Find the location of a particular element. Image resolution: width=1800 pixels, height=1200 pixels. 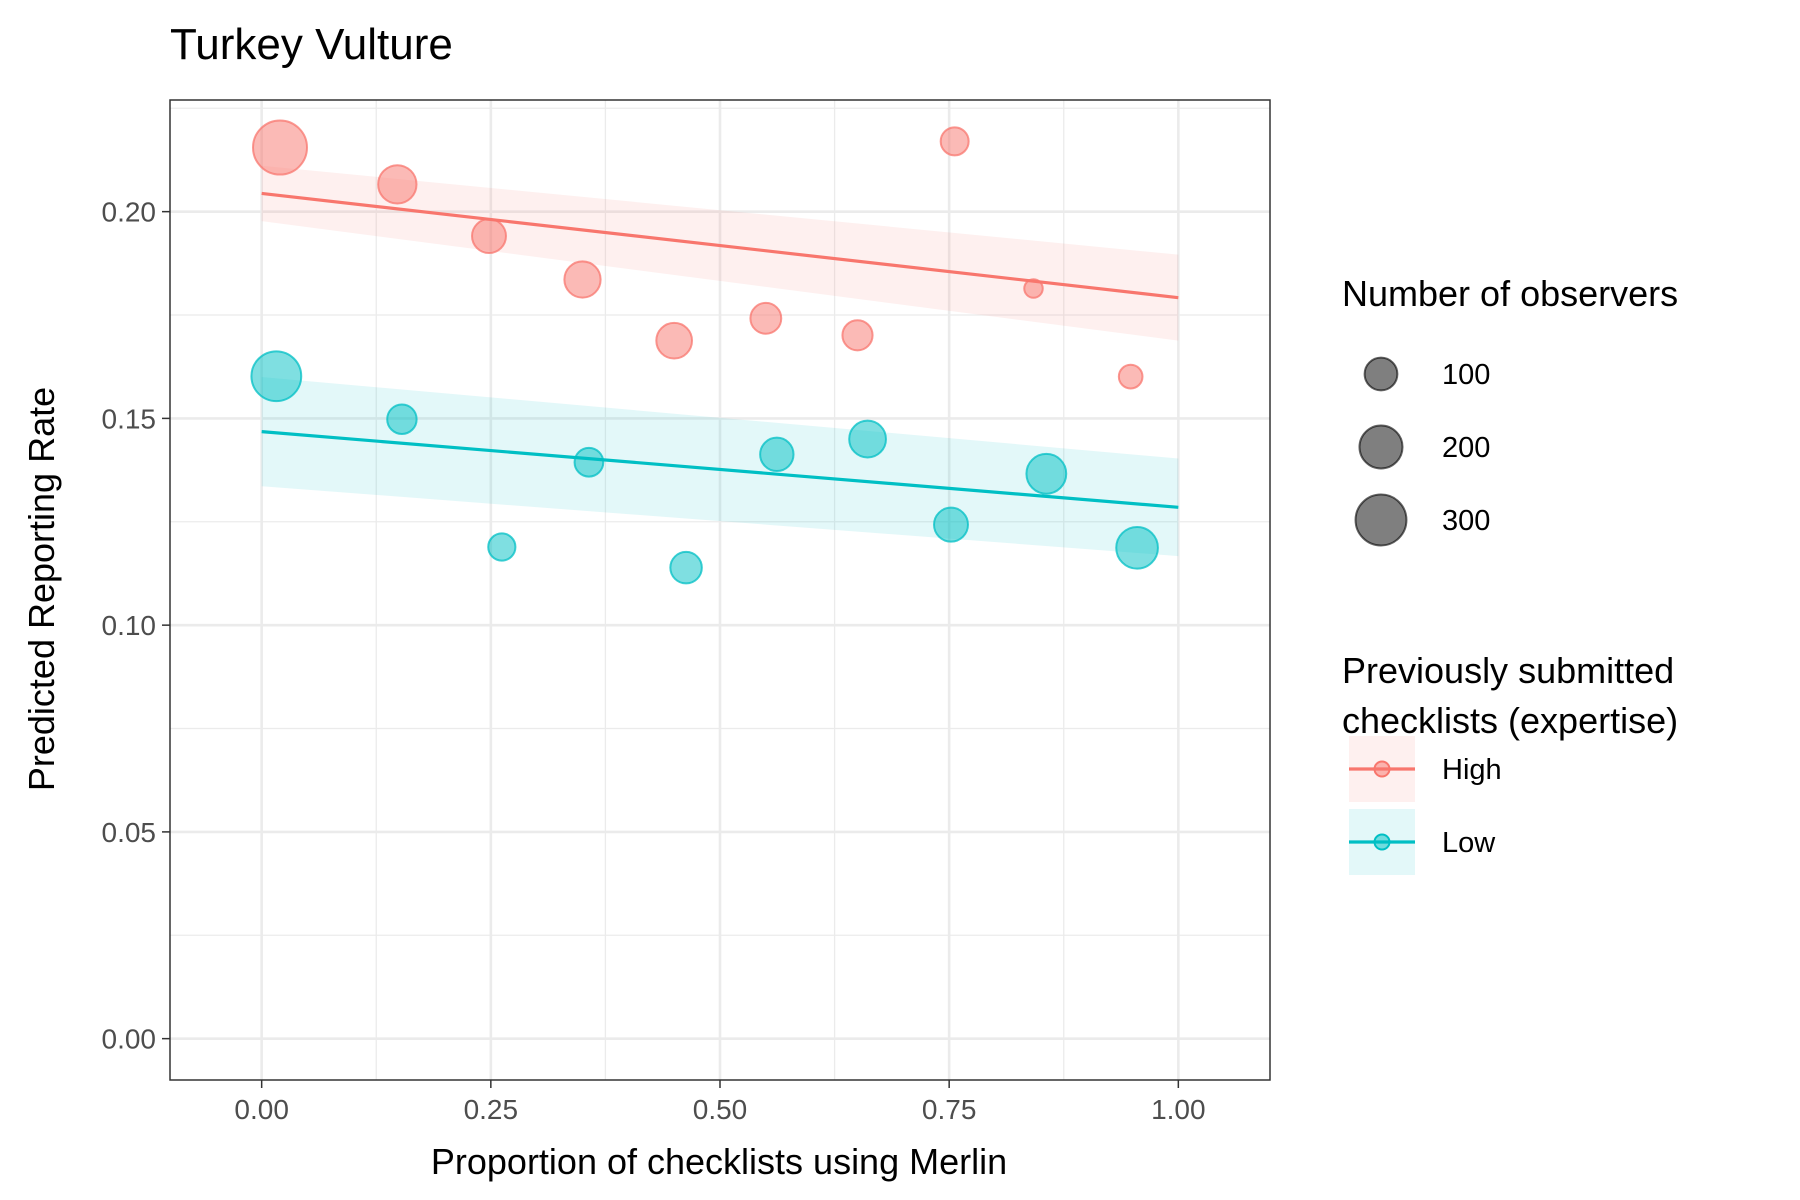

size-legend-label: 300 is located at coordinates (1466, 521).